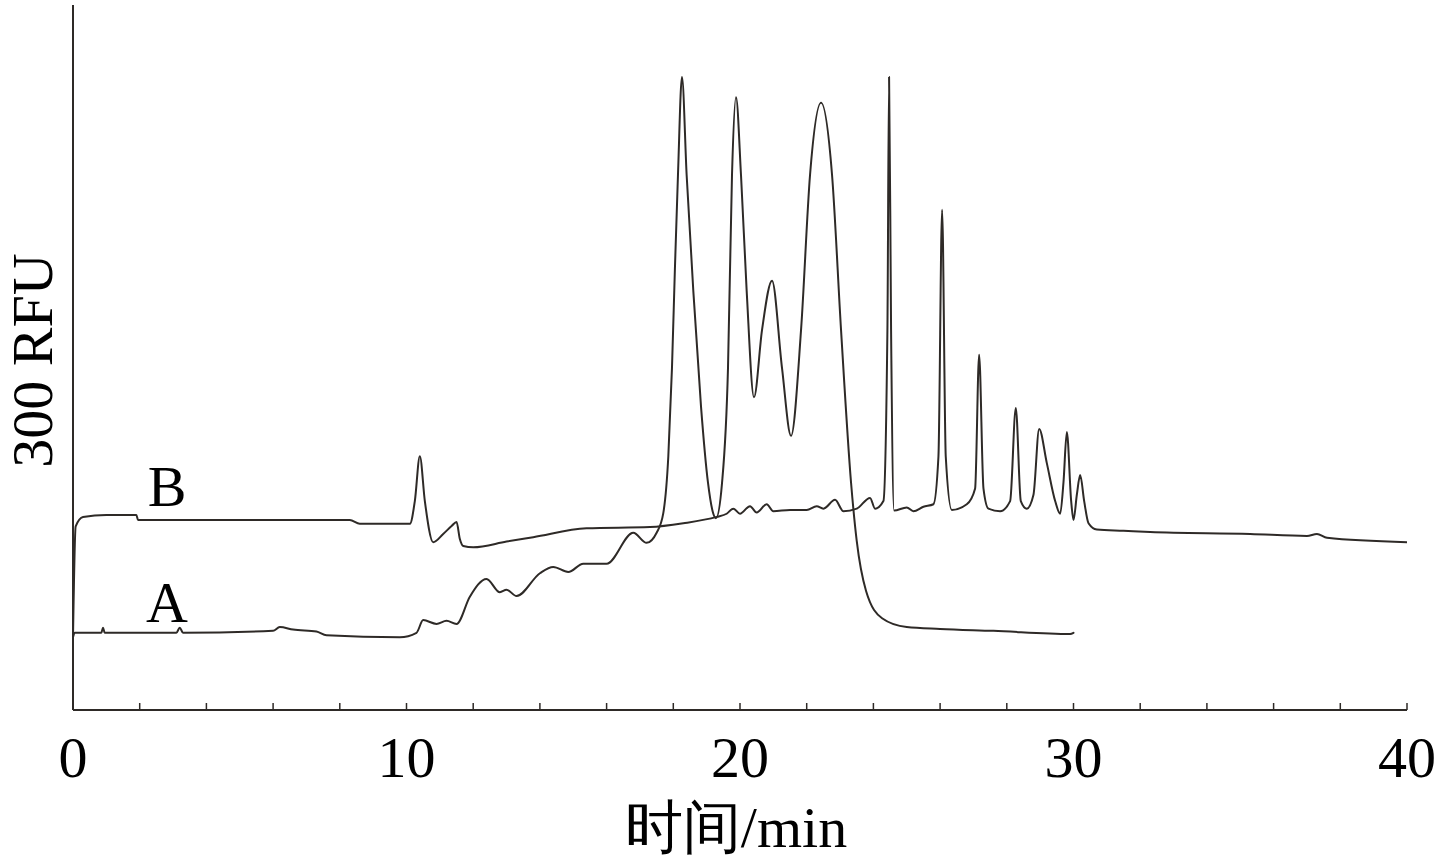 Image resolution: width=1442 pixels, height=859 pixels. What do you see at coordinates (1073, 757) in the screenshot?
I see `x-tick-label: 30` at bounding box center [1073, 757].